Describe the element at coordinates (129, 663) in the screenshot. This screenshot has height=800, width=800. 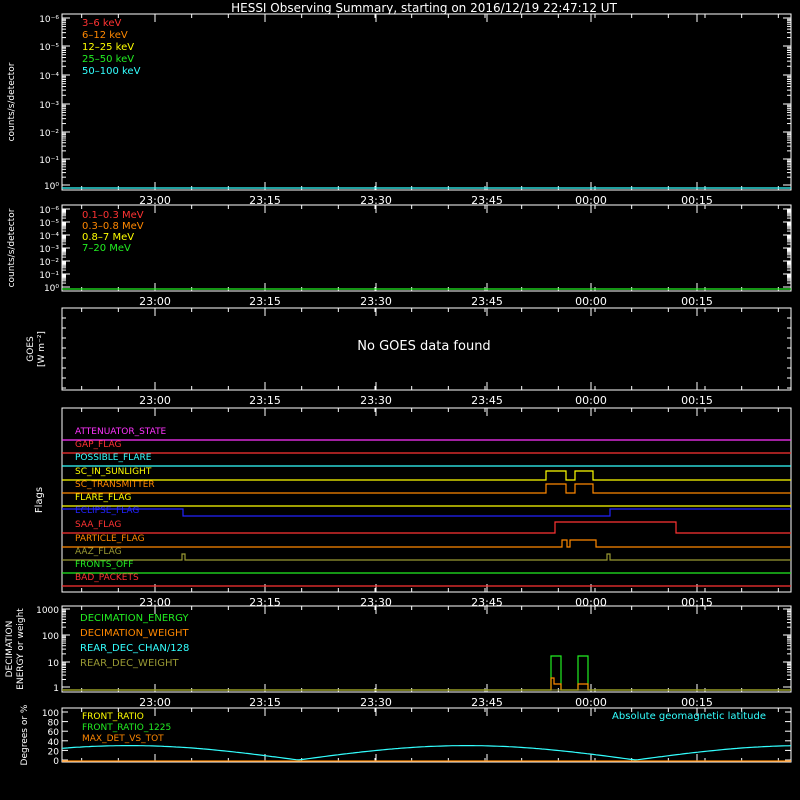
I see `legend-entry: REAR_DEC_WEIGHT` at that location.